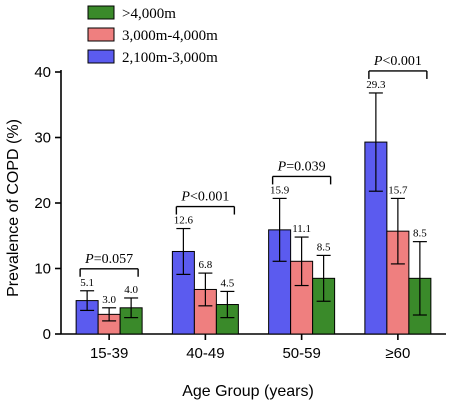  I want to click on y-axis: 0 10 20 30 40, so click(48, 203).